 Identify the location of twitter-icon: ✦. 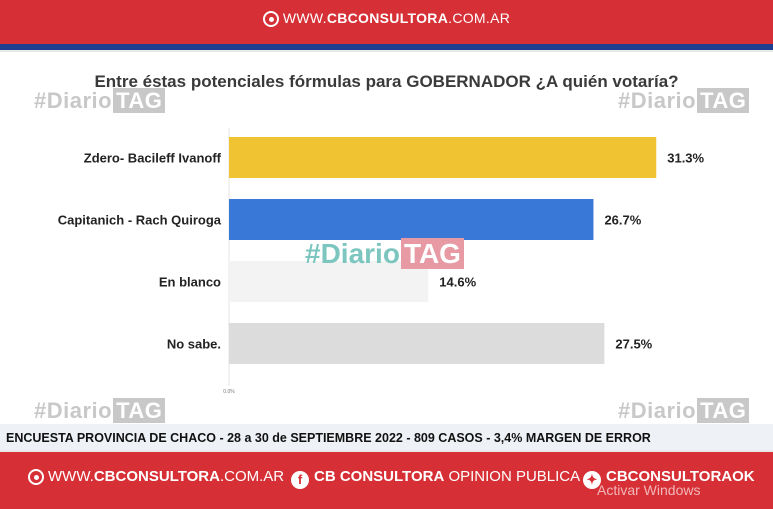
(592, 480).